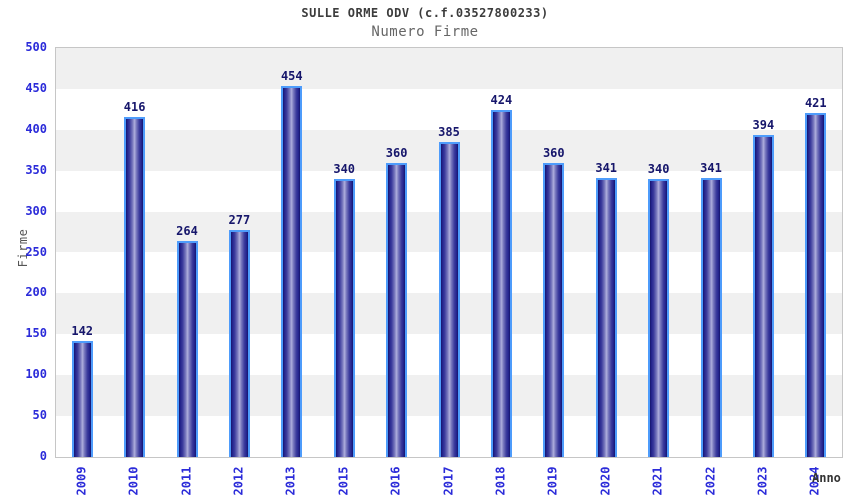  I want to click on chart-subtitle: Numero Firme, so click(425, 32).